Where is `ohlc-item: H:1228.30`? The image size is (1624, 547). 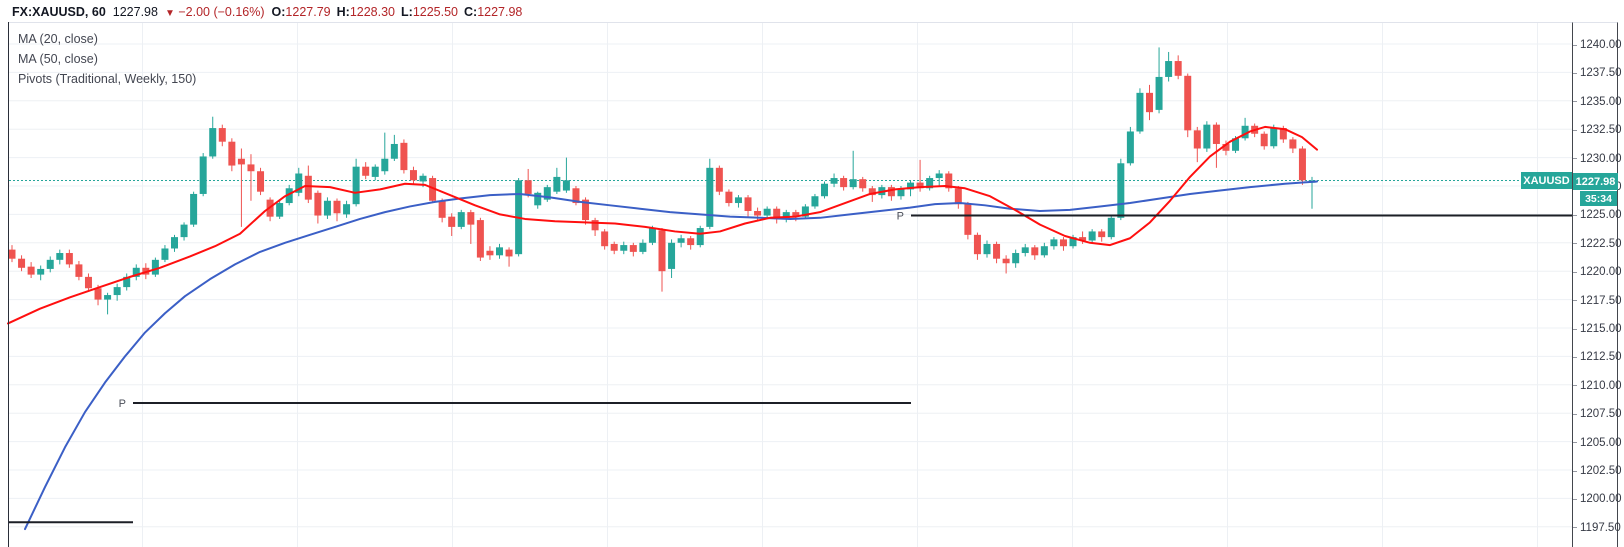
ohlc-item: H:1228.30 is located at coordinates (365, 12).